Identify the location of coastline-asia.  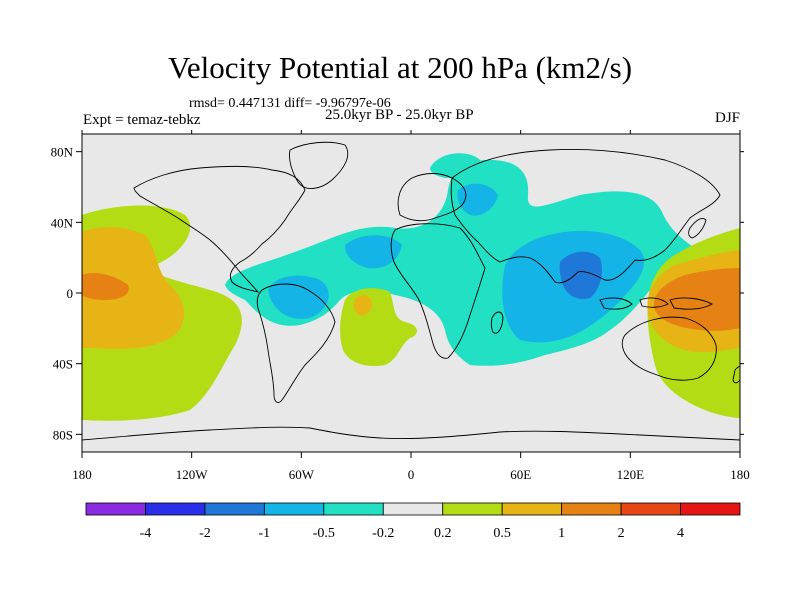
(585, 216).